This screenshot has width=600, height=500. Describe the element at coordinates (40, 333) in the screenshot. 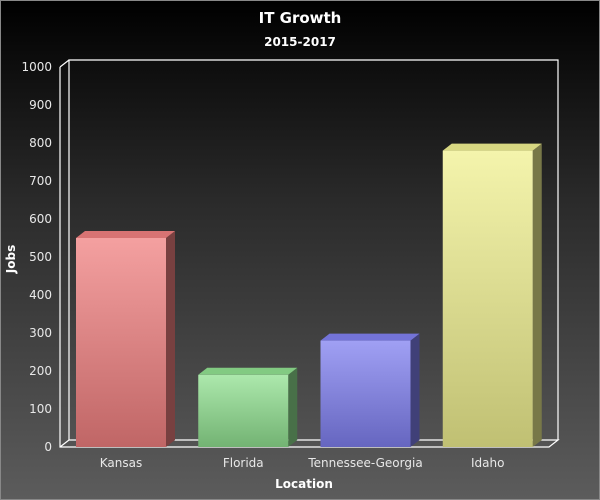

I see `y-tick-label: 300` at that location.